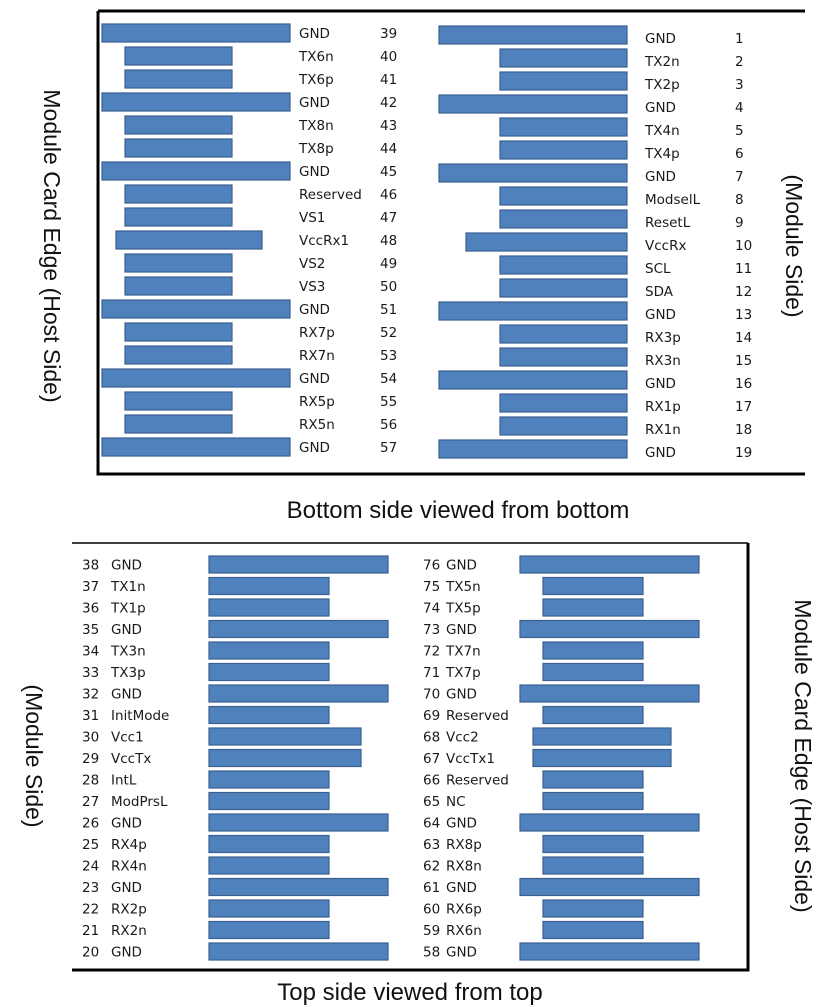 This screenshot has width=817, height=1007. What do you see at coordinates (269, 908) in the screenshot?
I see `pad-22-rx2p` at bounding box center [269, 908].